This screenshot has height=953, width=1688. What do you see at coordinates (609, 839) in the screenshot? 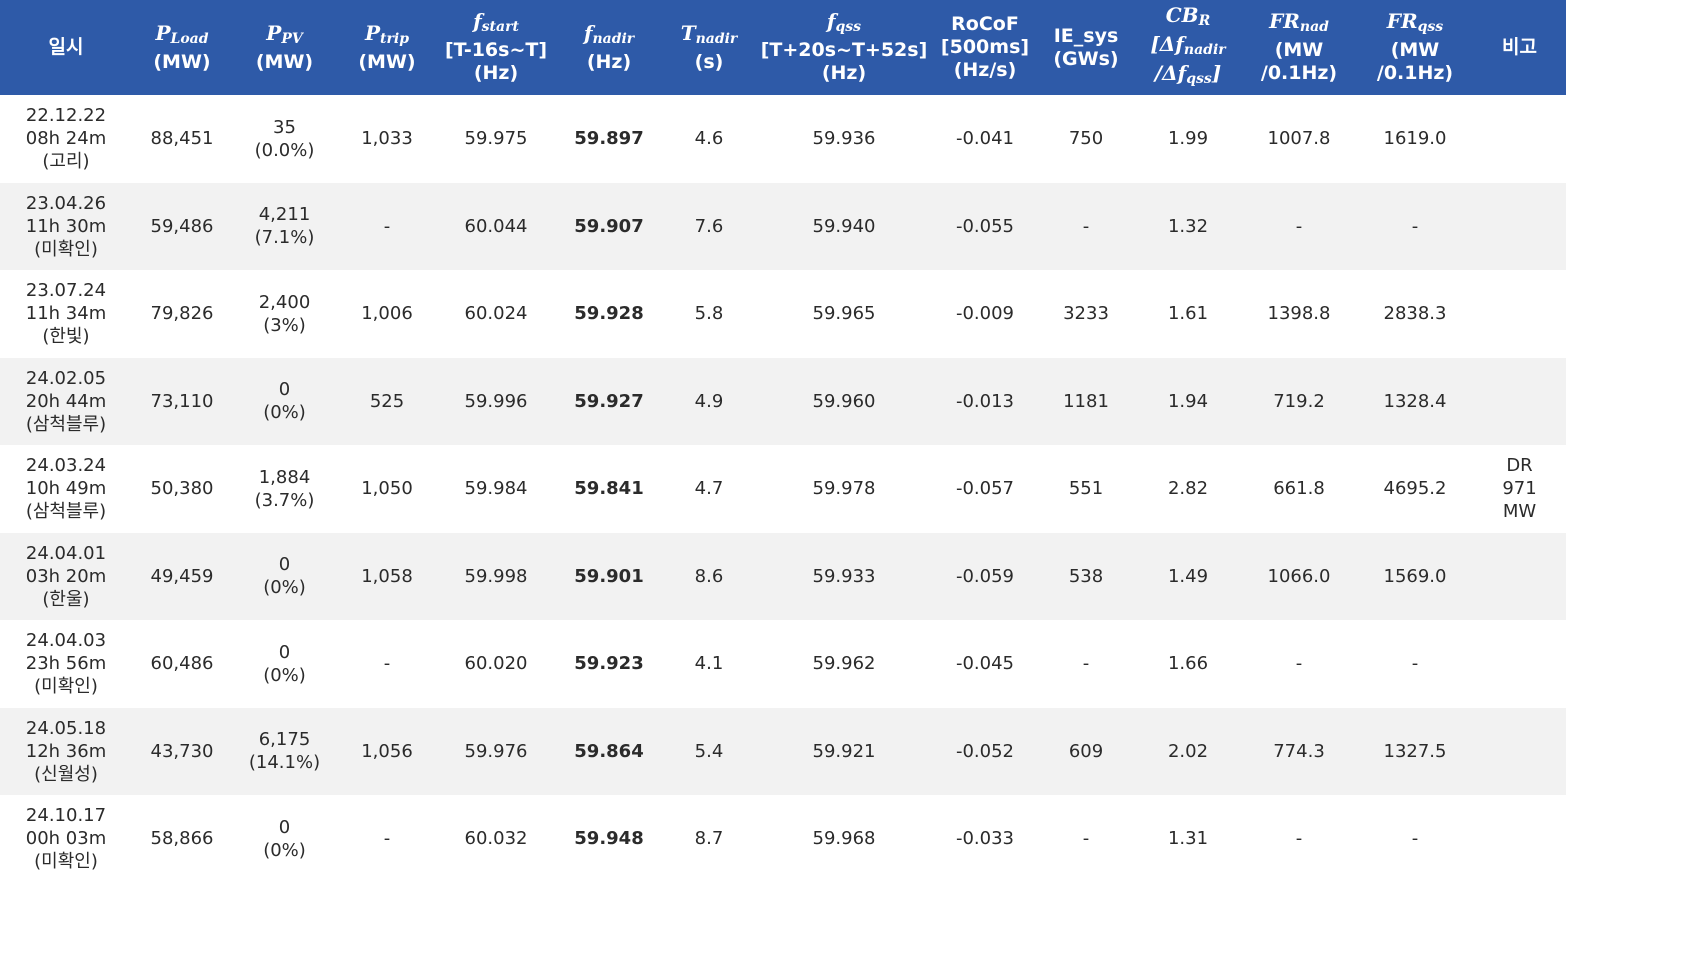
I see `cell-fnadir: 59.948` at bounding box center [609, 839].